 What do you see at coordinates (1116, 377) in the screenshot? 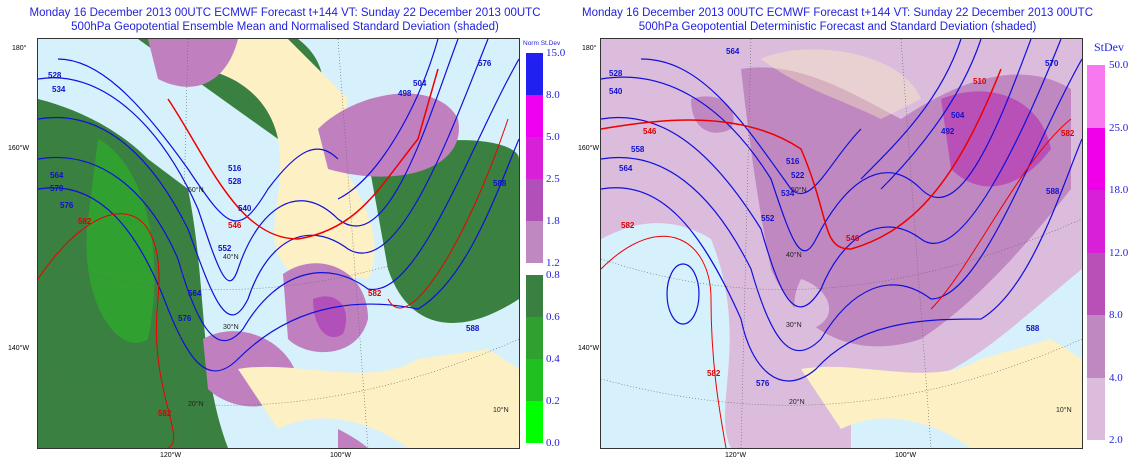
I see `colorbar-label: 4.0` at bounding box center [1116, 377].